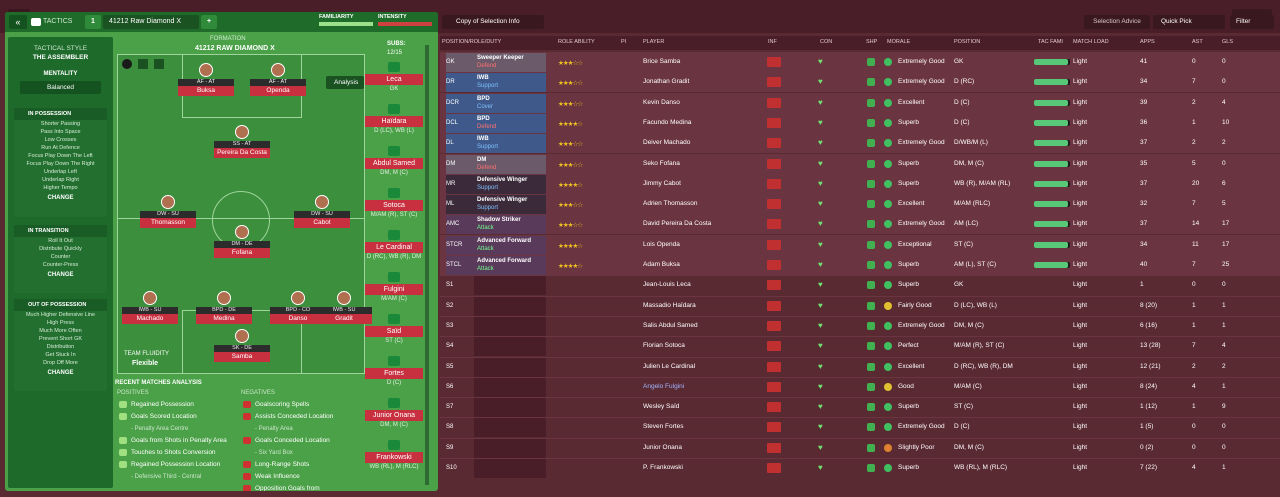  Describe the element at coordinates (860, 407) in the screenshot. I see `player-row: S7 Wesley Saïd ♥ Superb ST (C) Light 1 (12) 1 9` at that location.